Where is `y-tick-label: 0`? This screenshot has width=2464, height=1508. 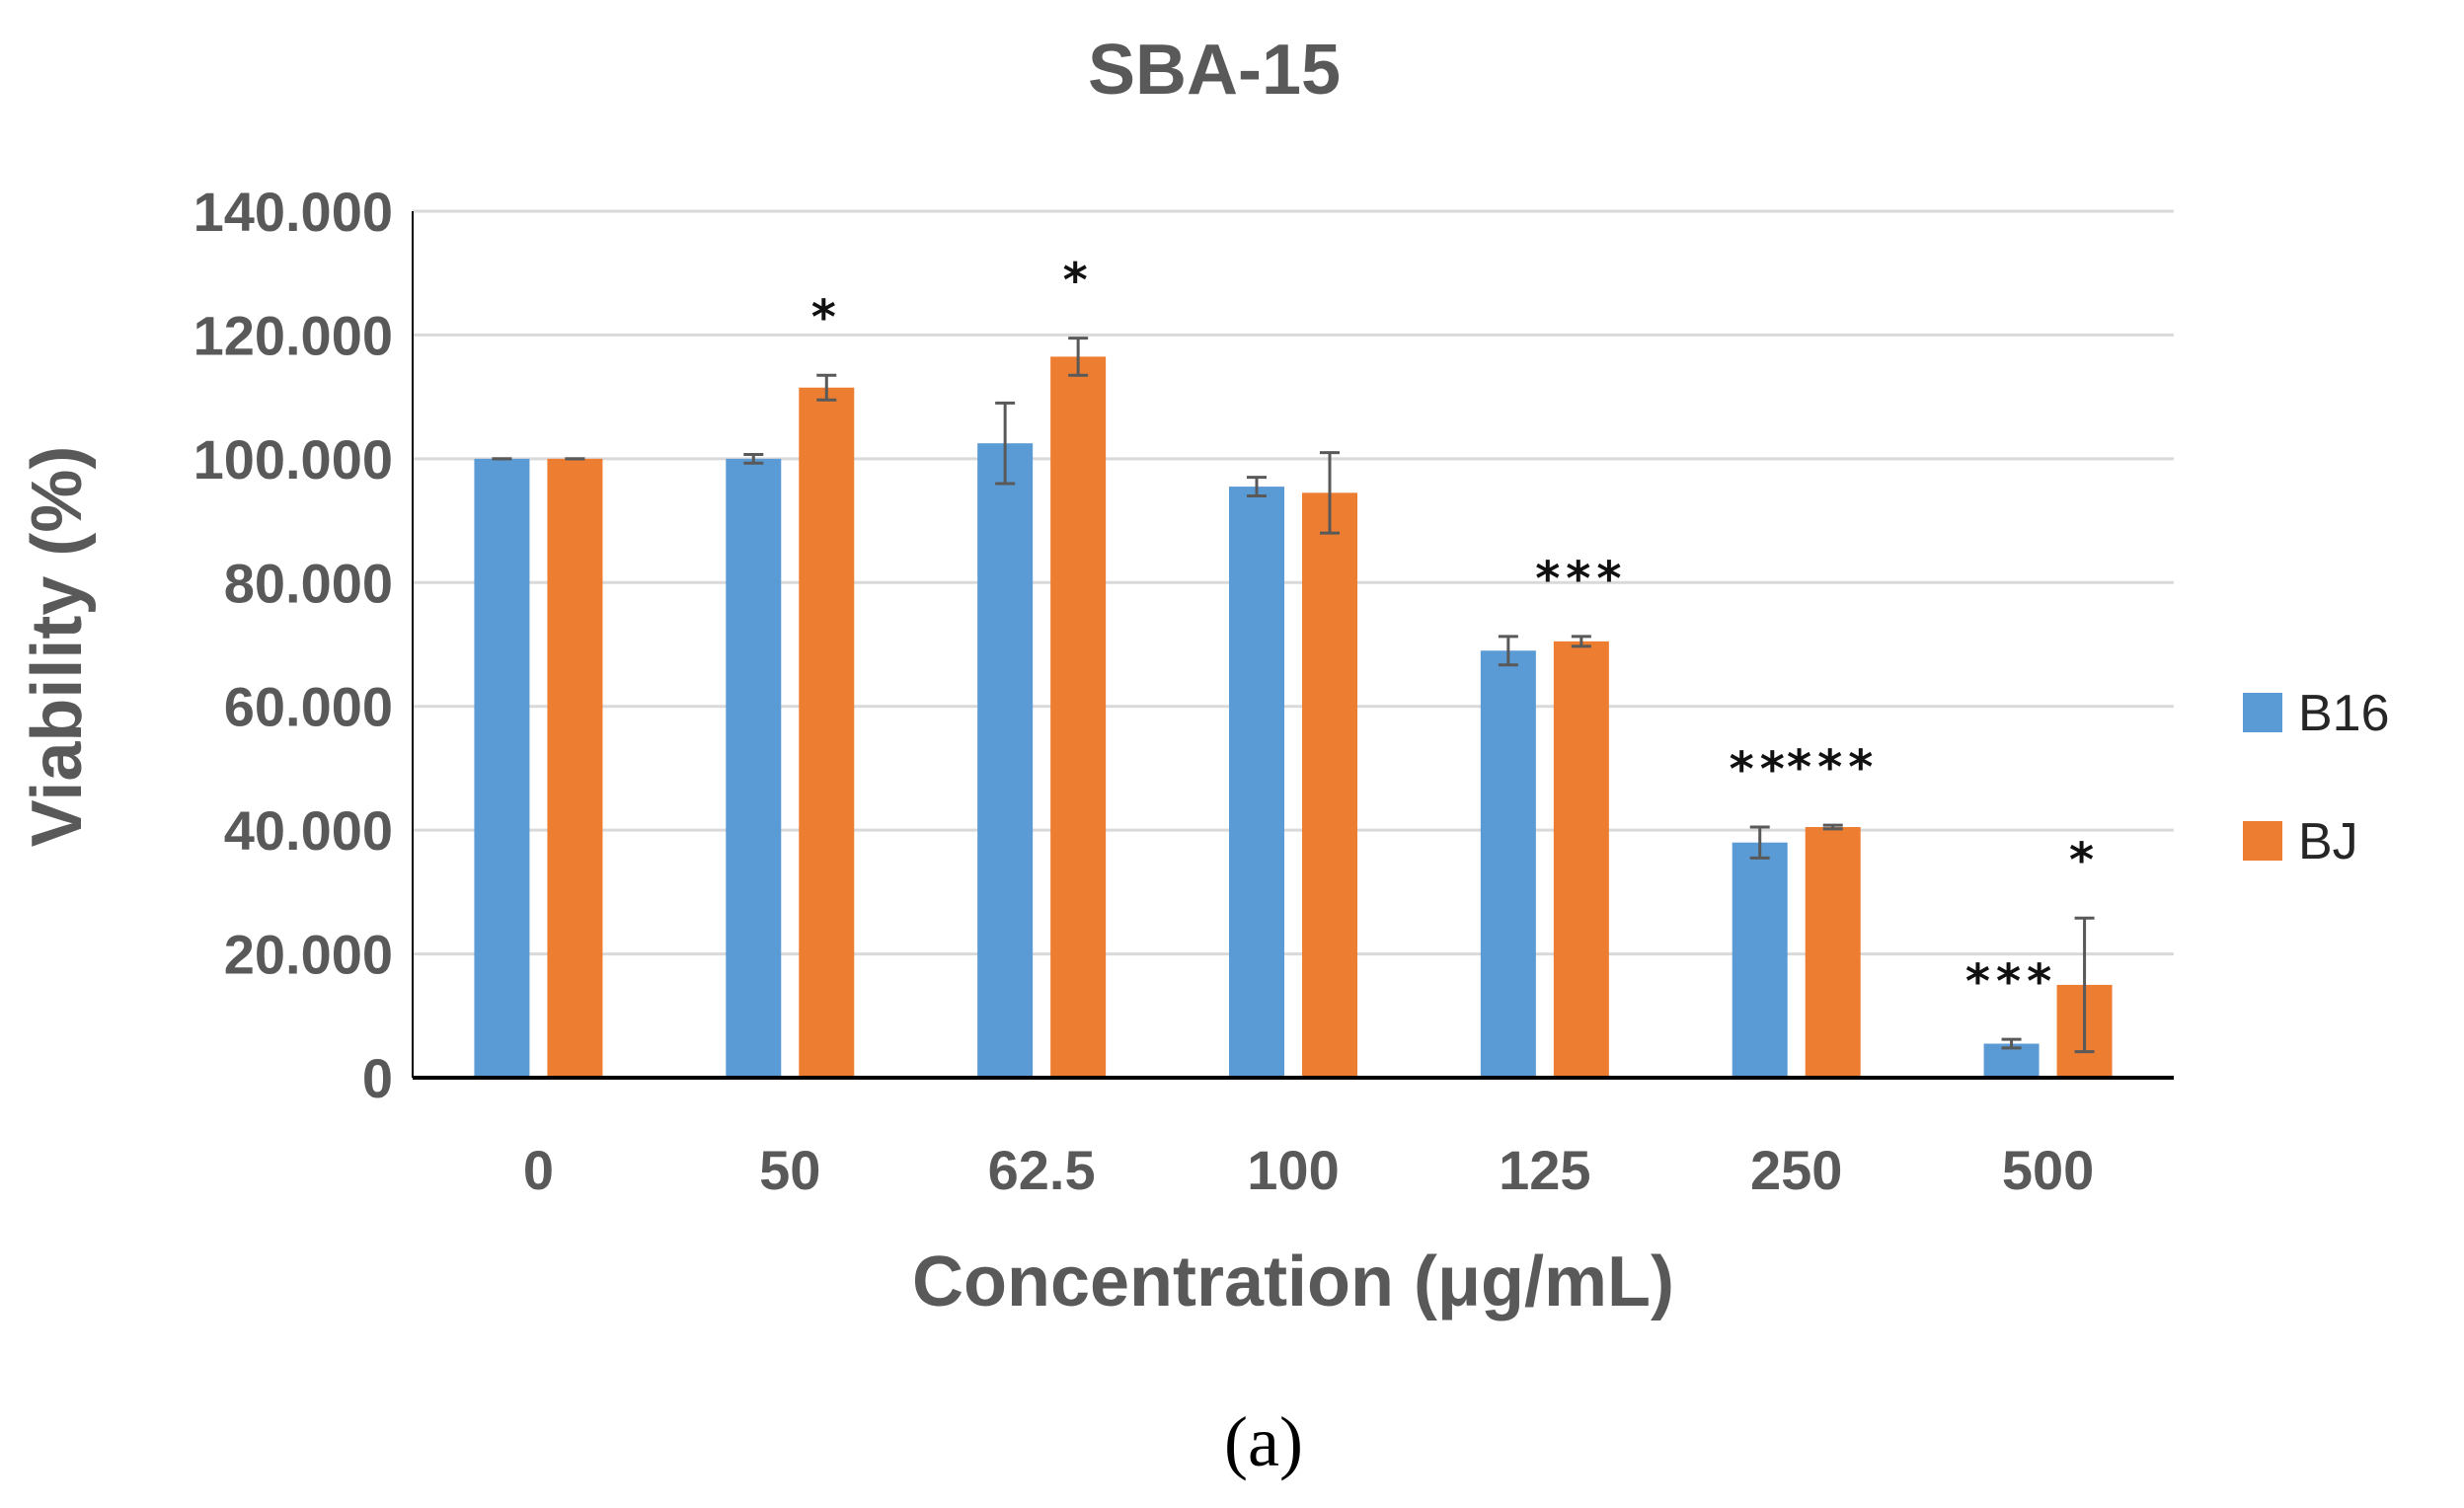
y-tick-label: 0 is located at coordinates (377, 1078).